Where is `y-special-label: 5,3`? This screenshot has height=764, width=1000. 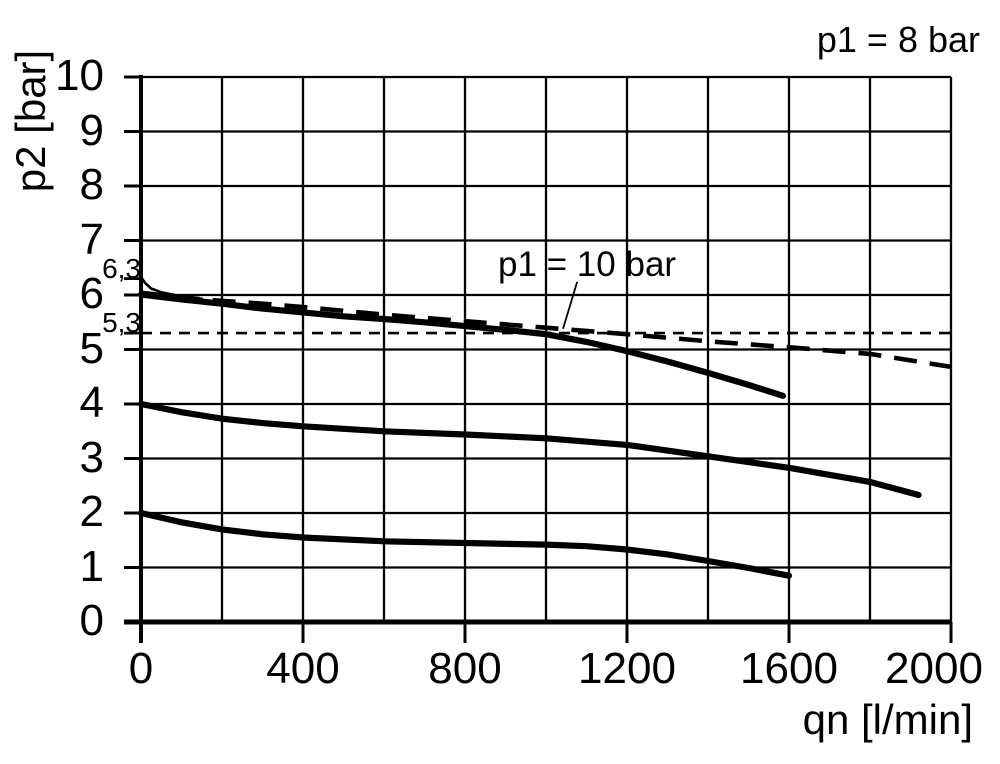 y-special-label: 5,3 is located at coordinates (121, 323).